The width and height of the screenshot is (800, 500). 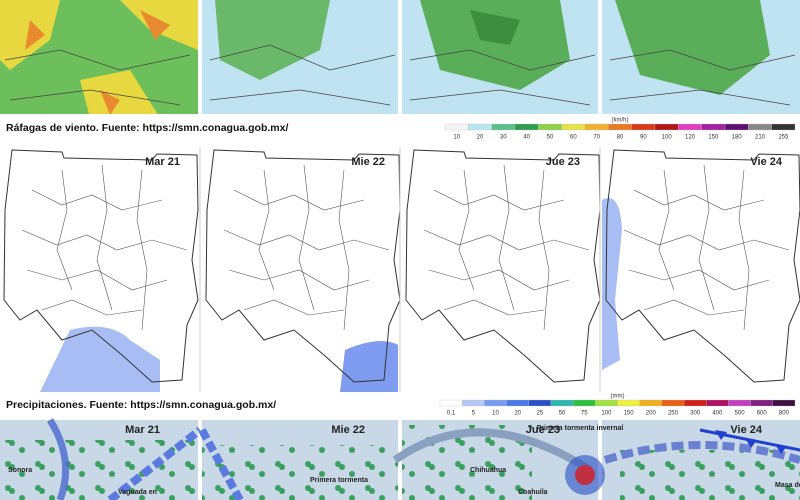 What do you see at coordinates (584, 414) in the screenshot?
I see `legend-label: 75` at bounding box center [584, 414].